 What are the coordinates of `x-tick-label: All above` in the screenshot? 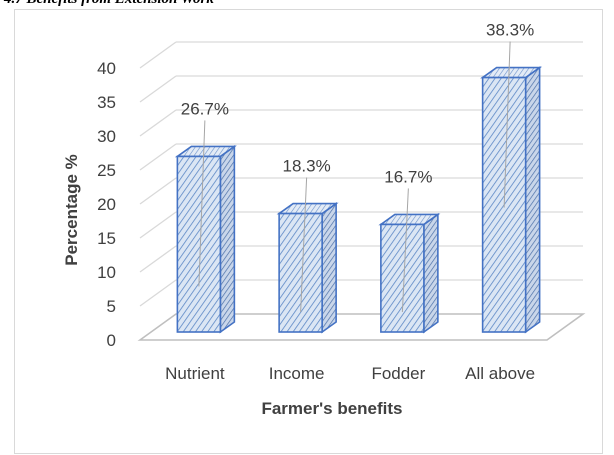 It's located at (500, 373).